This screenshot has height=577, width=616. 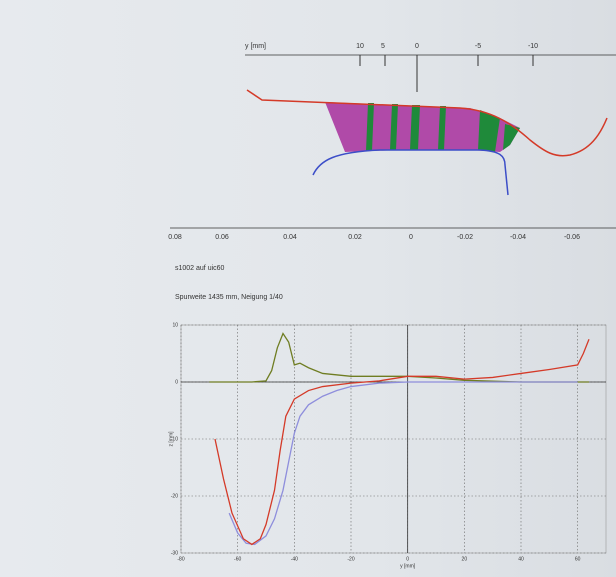 What do you see at coordinates (407, 559) in the screenshot?
I see `x-tick-label: 0` at bounding box center [407, 559].